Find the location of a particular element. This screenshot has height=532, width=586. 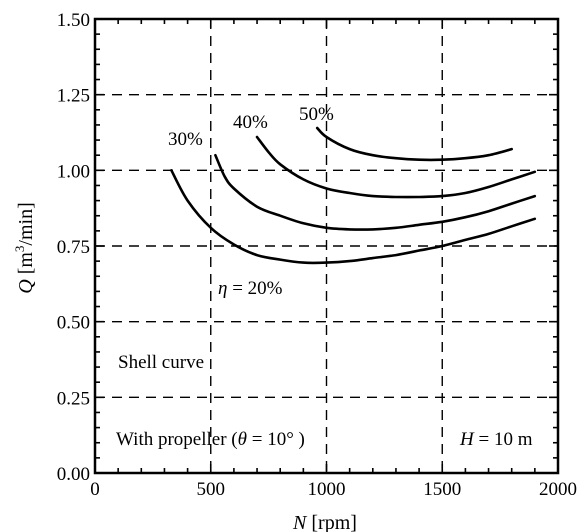

x-tick-label: 1500 is located at coordinates (442, 489).